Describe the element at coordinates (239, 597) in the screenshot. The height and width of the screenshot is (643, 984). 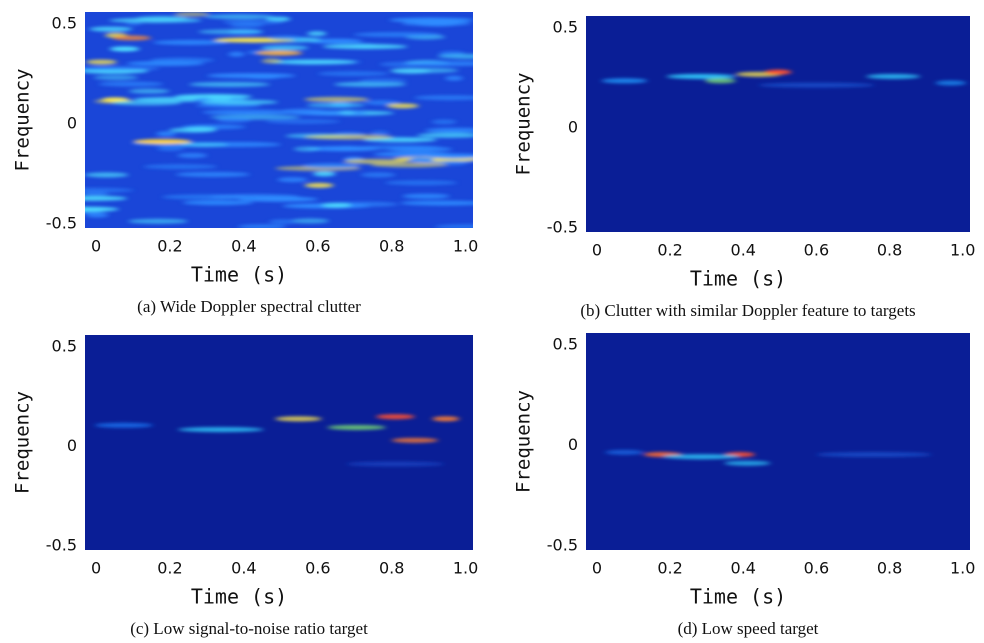
I see `x-axis-label: Time (s)` at that location.